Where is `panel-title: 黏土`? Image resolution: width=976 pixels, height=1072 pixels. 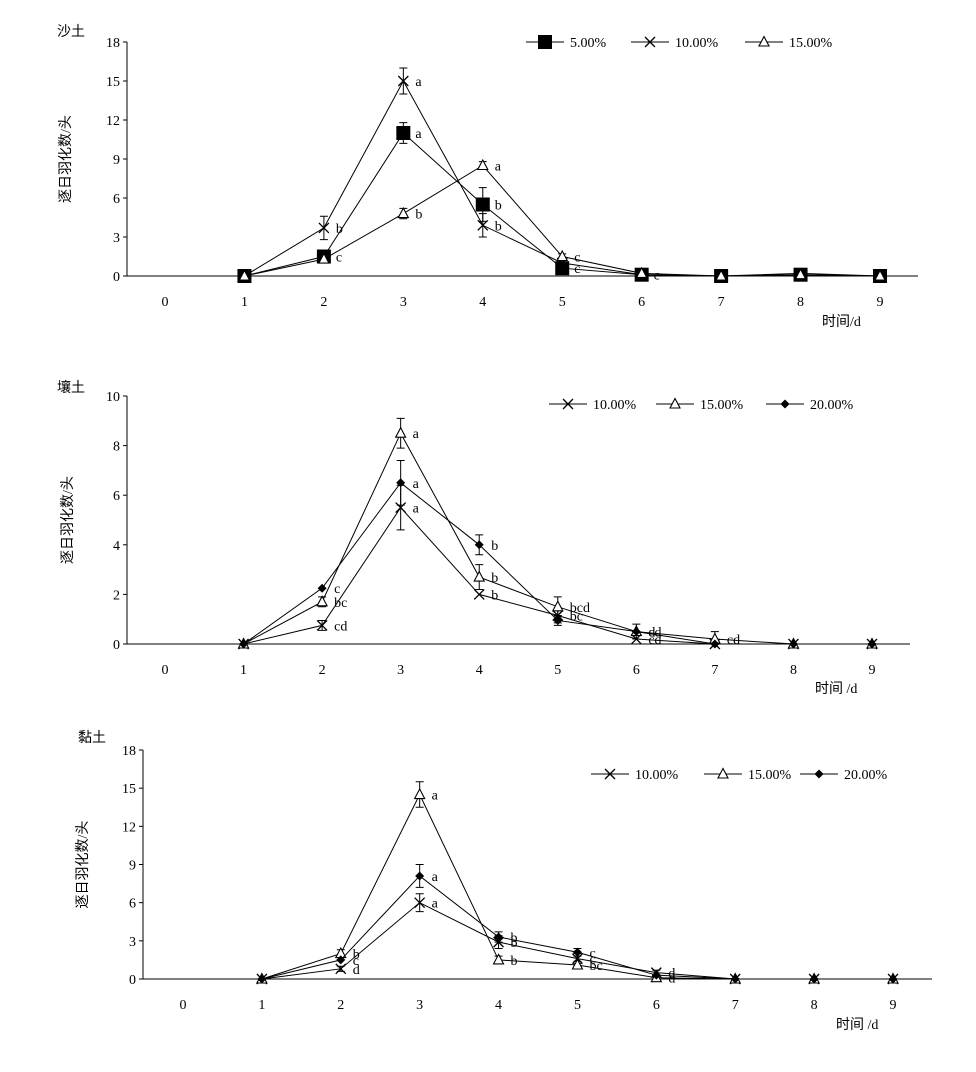
panel-title: 黏土 is located at coordinates (92, 738).